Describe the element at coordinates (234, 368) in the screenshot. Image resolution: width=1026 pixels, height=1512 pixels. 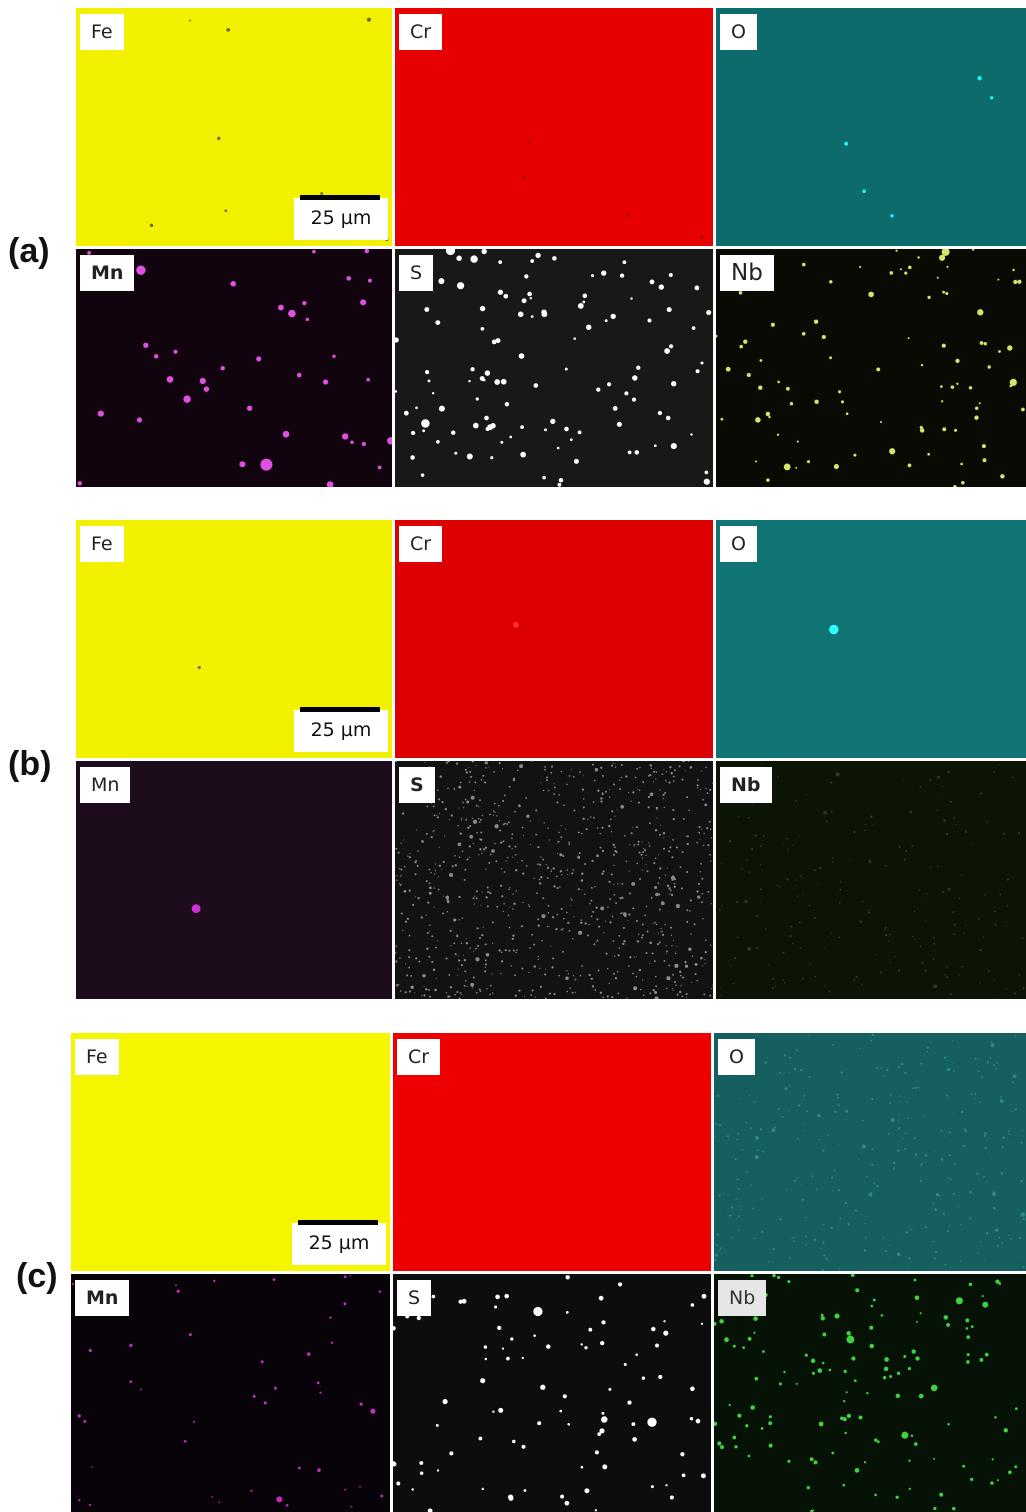
I see `particle-layer` at that location.